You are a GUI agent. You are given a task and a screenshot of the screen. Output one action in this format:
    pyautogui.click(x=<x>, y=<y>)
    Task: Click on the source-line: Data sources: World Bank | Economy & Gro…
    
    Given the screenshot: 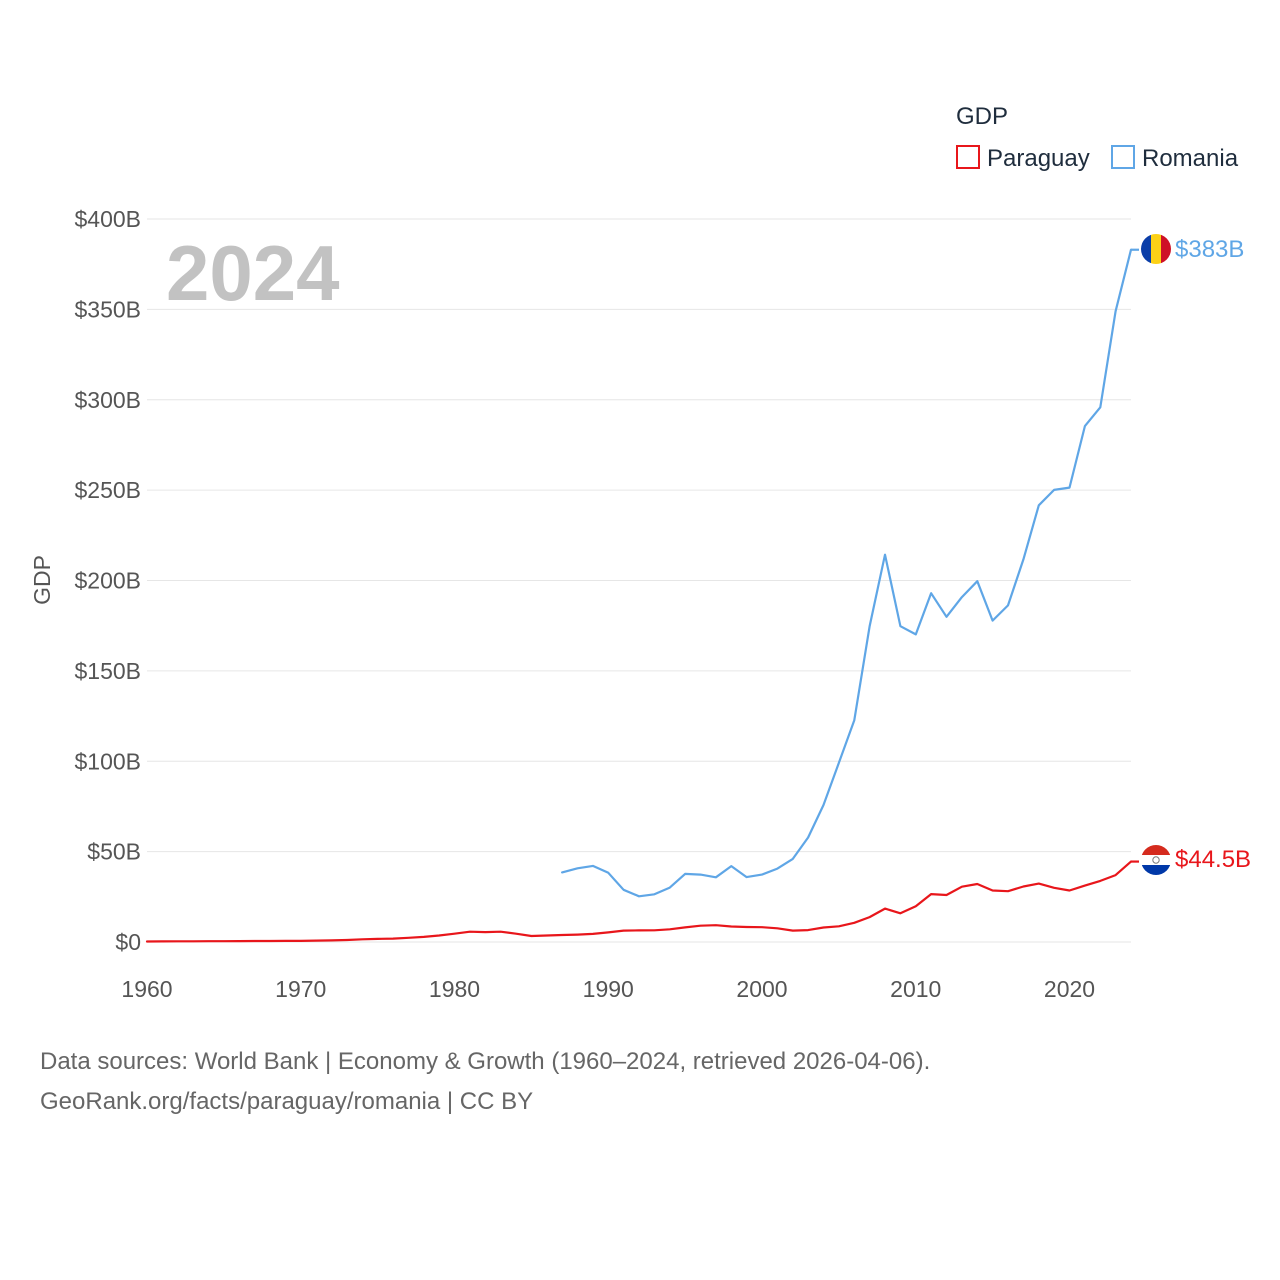 What is the action you would take?
    pyautogui.click(x=485, y=1061)
    